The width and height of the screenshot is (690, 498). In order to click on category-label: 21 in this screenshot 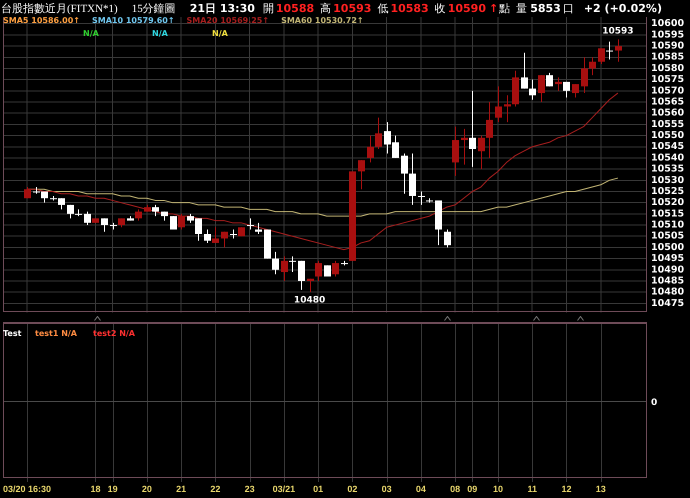, I will do `click(181, 489)`.